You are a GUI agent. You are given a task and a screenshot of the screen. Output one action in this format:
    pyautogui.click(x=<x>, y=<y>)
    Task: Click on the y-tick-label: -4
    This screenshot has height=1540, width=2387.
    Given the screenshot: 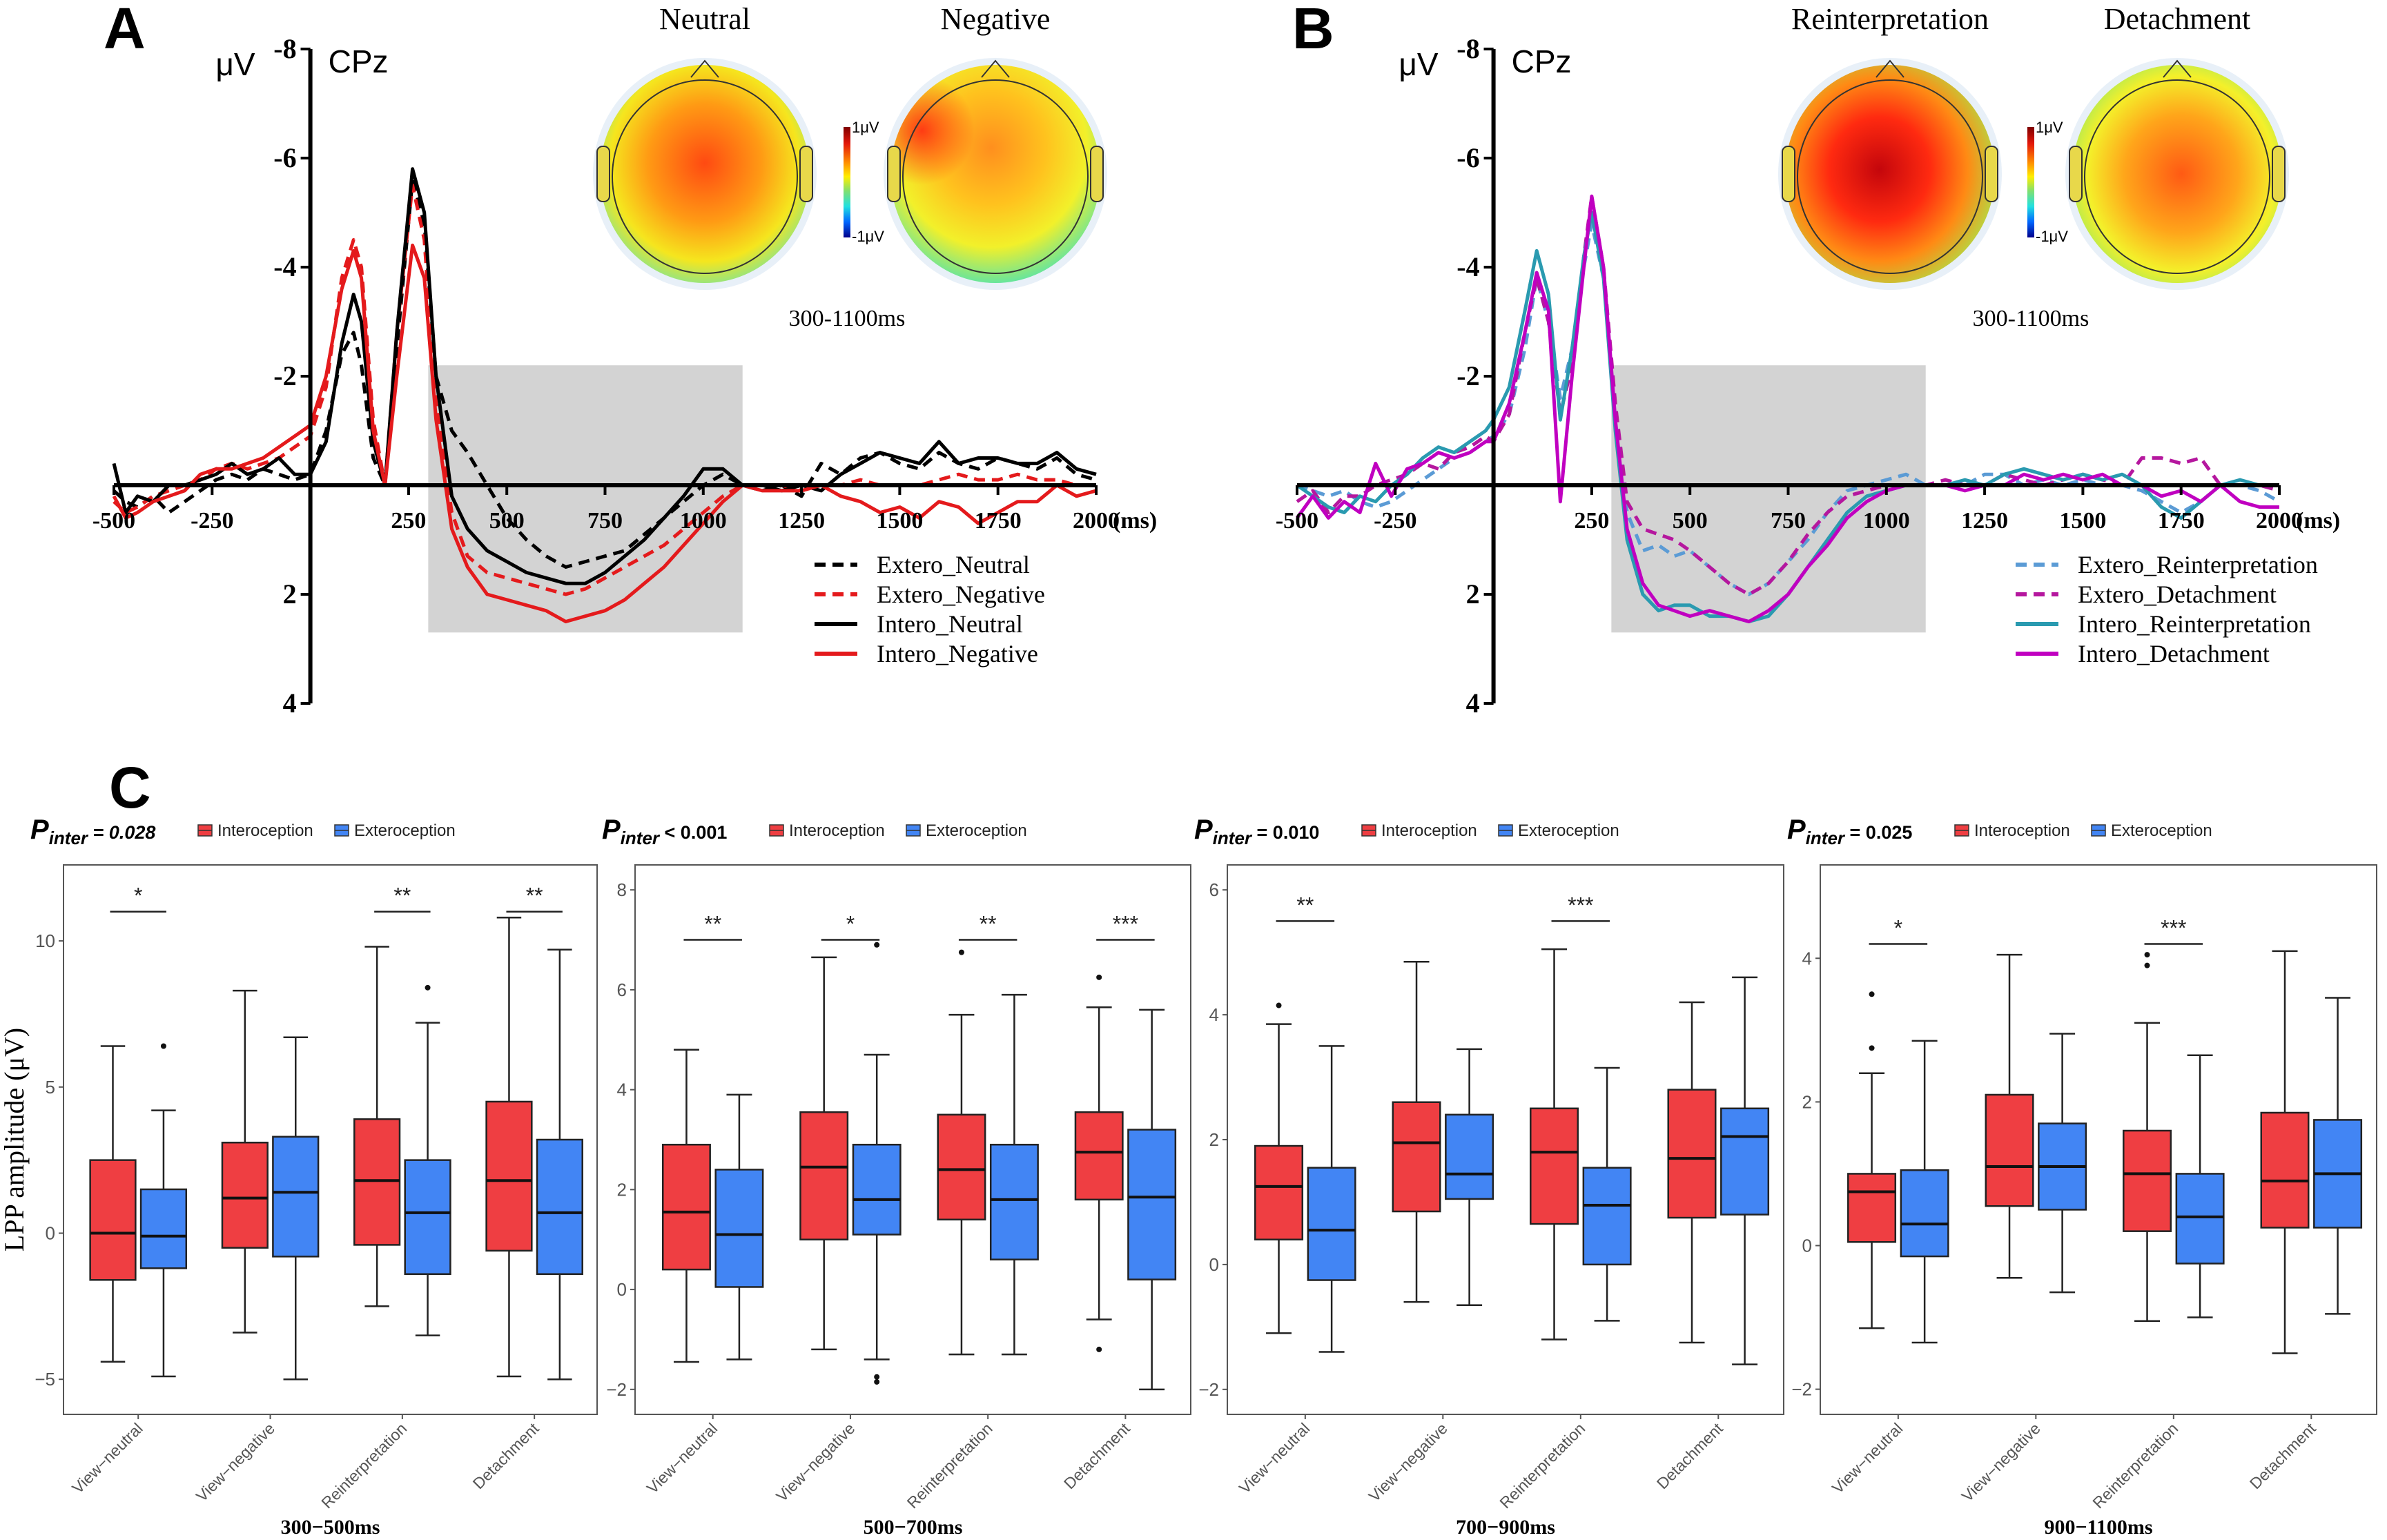 What is the action you would take?
    pyautogui.click(x=1467, y=266)
    